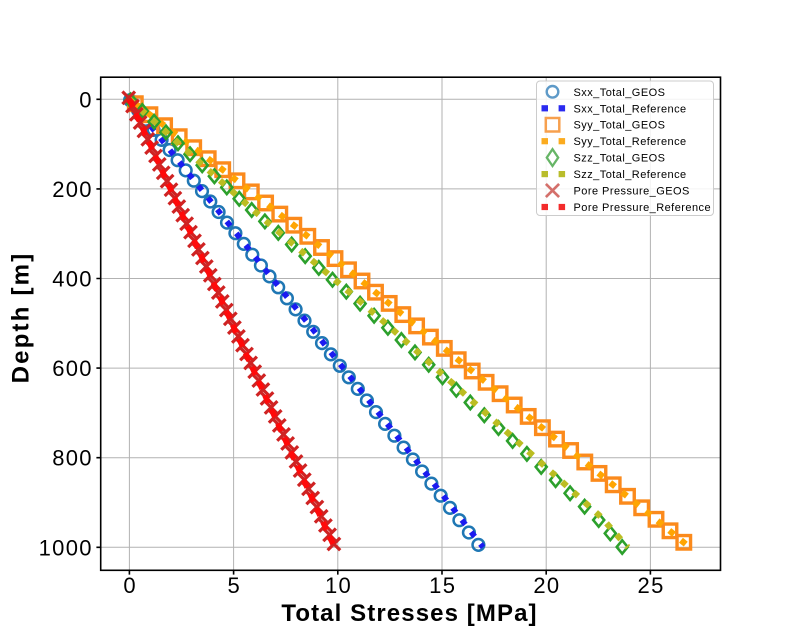  I want to click on svg-text: Sxx_Total_Reference, so click(630, 109).